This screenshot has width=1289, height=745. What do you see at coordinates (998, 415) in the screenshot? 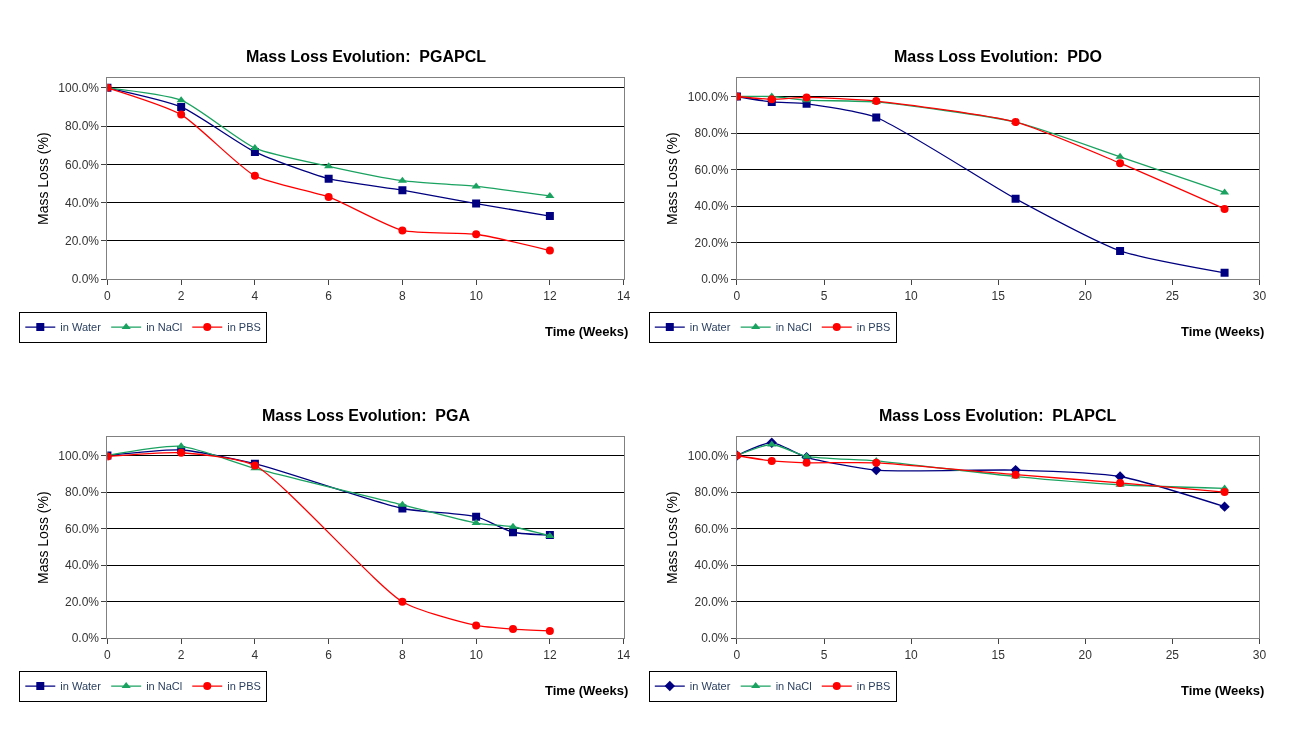
I see `chart-title: Mass Loss Evolution: PLAPCL` at bounding box center [998, 415].